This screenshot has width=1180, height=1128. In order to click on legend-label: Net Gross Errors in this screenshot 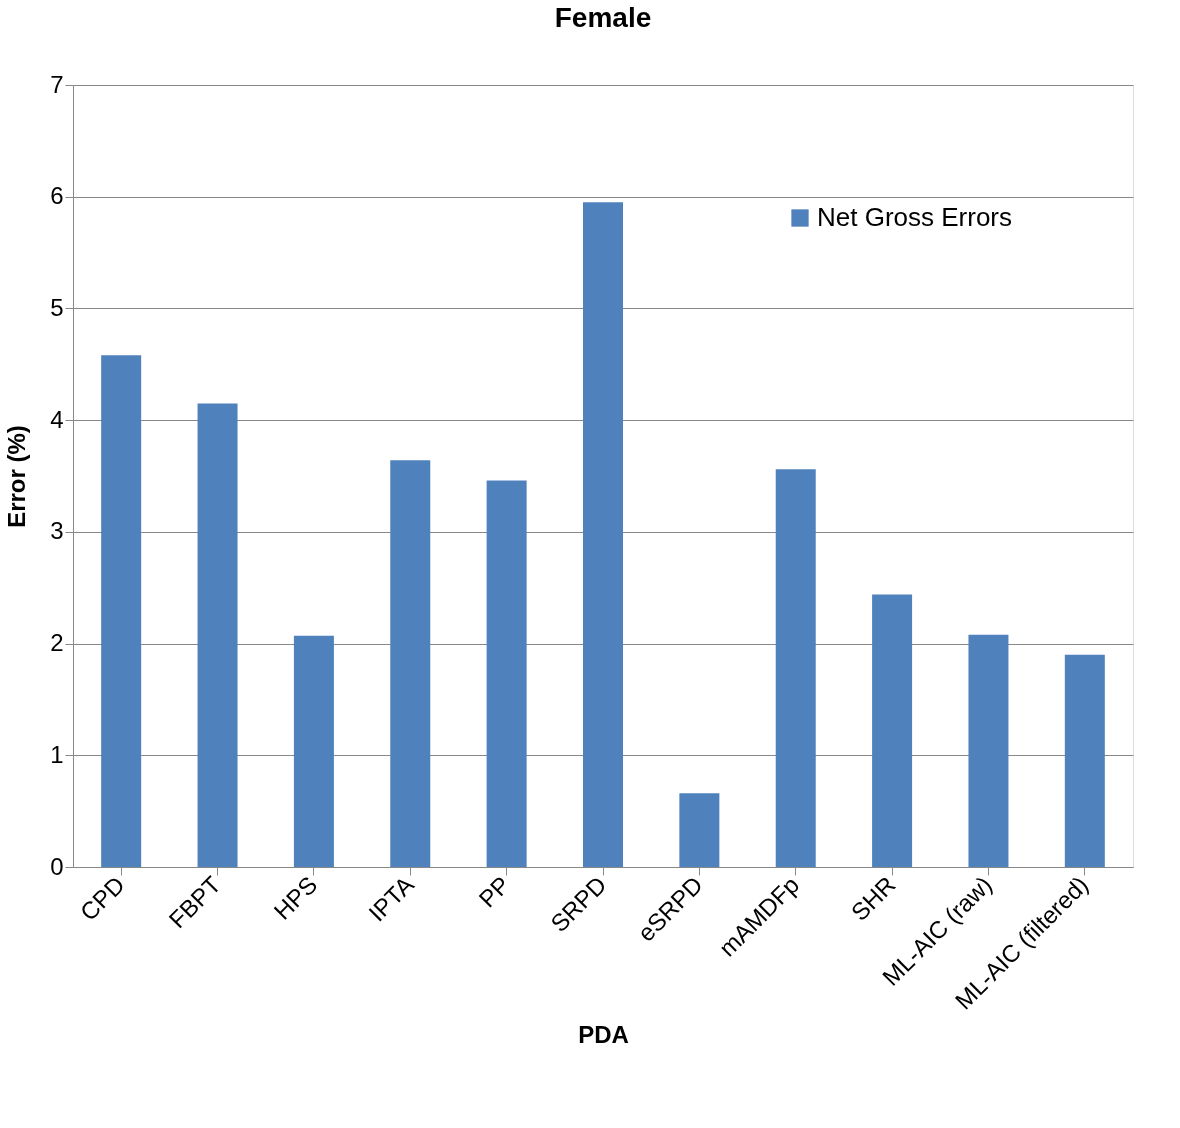, I will do `click(915, 217)`.